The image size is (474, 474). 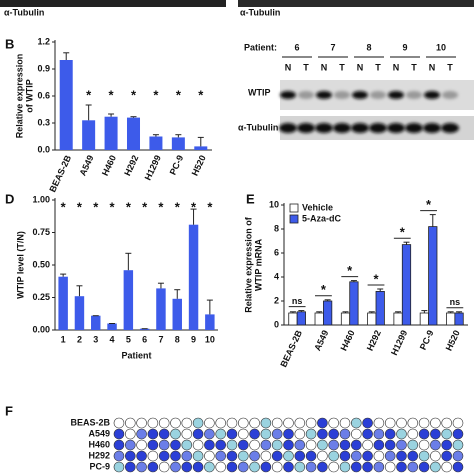 I want to click on band, so click(x=414, y=95).